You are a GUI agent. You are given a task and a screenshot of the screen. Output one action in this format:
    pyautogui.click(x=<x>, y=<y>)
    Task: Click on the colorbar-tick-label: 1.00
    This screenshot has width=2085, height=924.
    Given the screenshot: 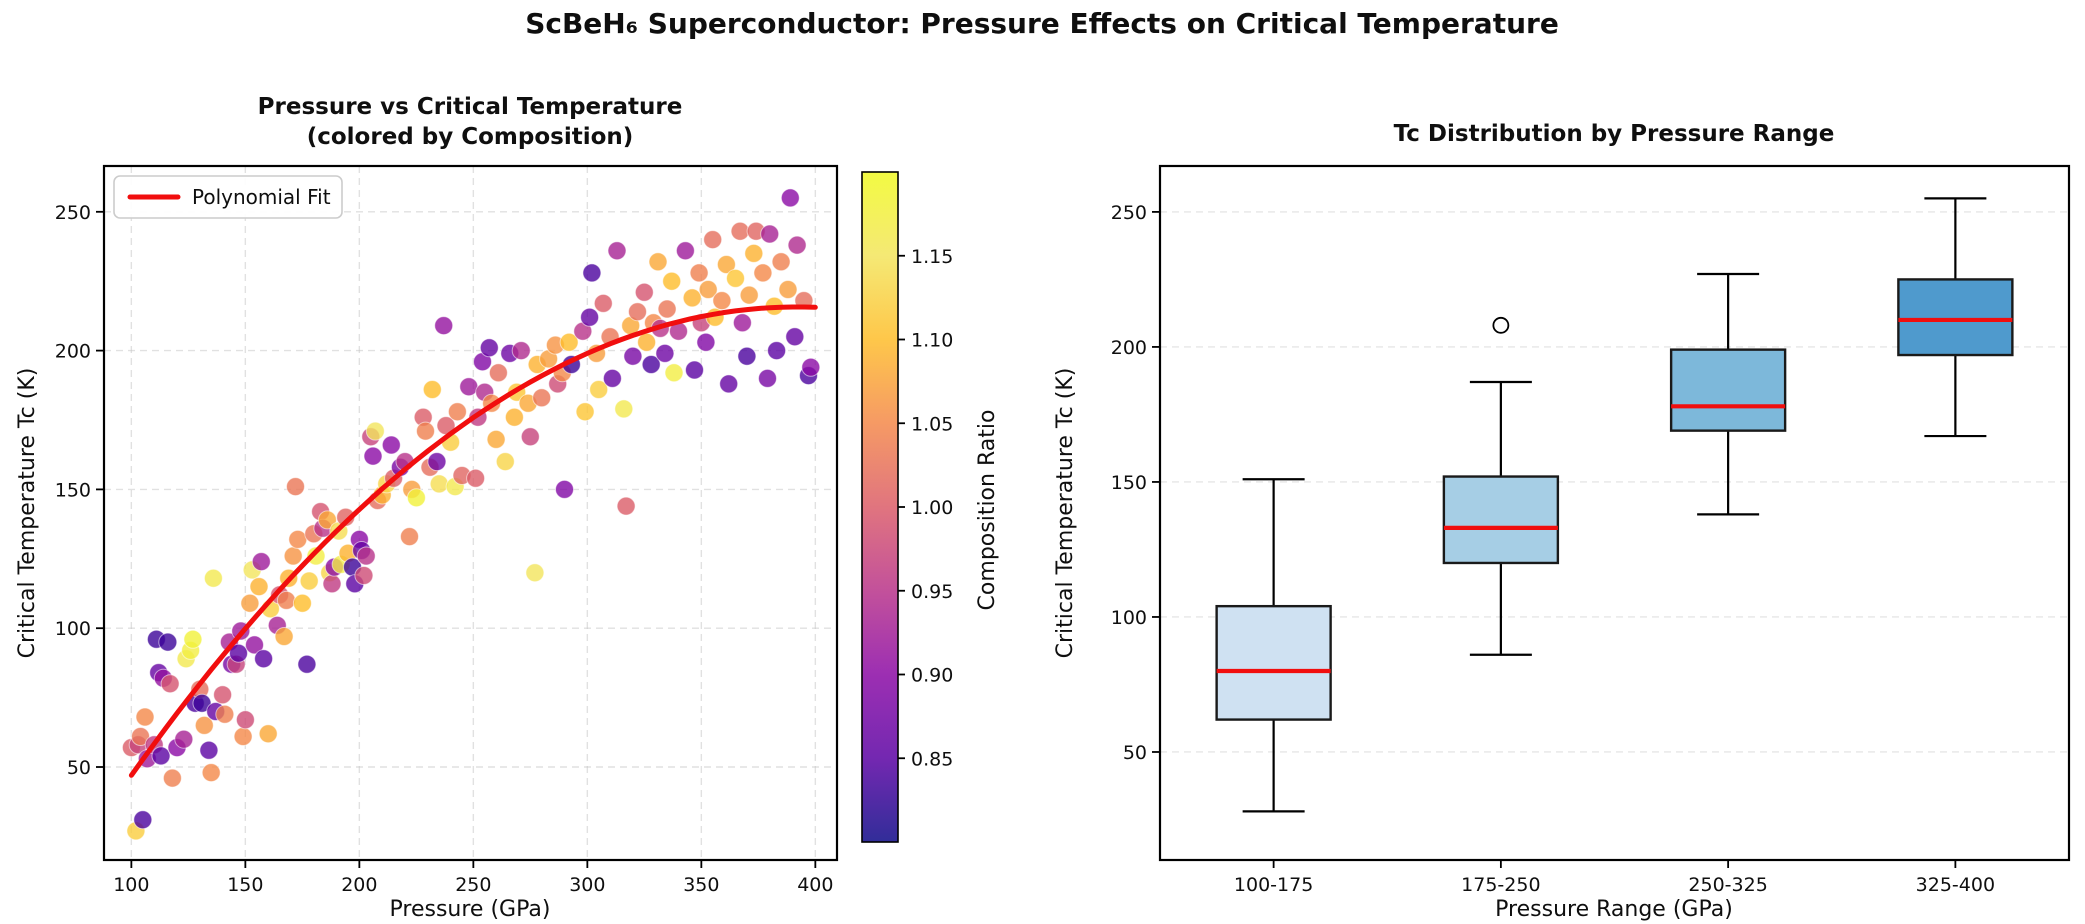 What is the action you would take?
    pyautogui.click(x=932, y=508)
    